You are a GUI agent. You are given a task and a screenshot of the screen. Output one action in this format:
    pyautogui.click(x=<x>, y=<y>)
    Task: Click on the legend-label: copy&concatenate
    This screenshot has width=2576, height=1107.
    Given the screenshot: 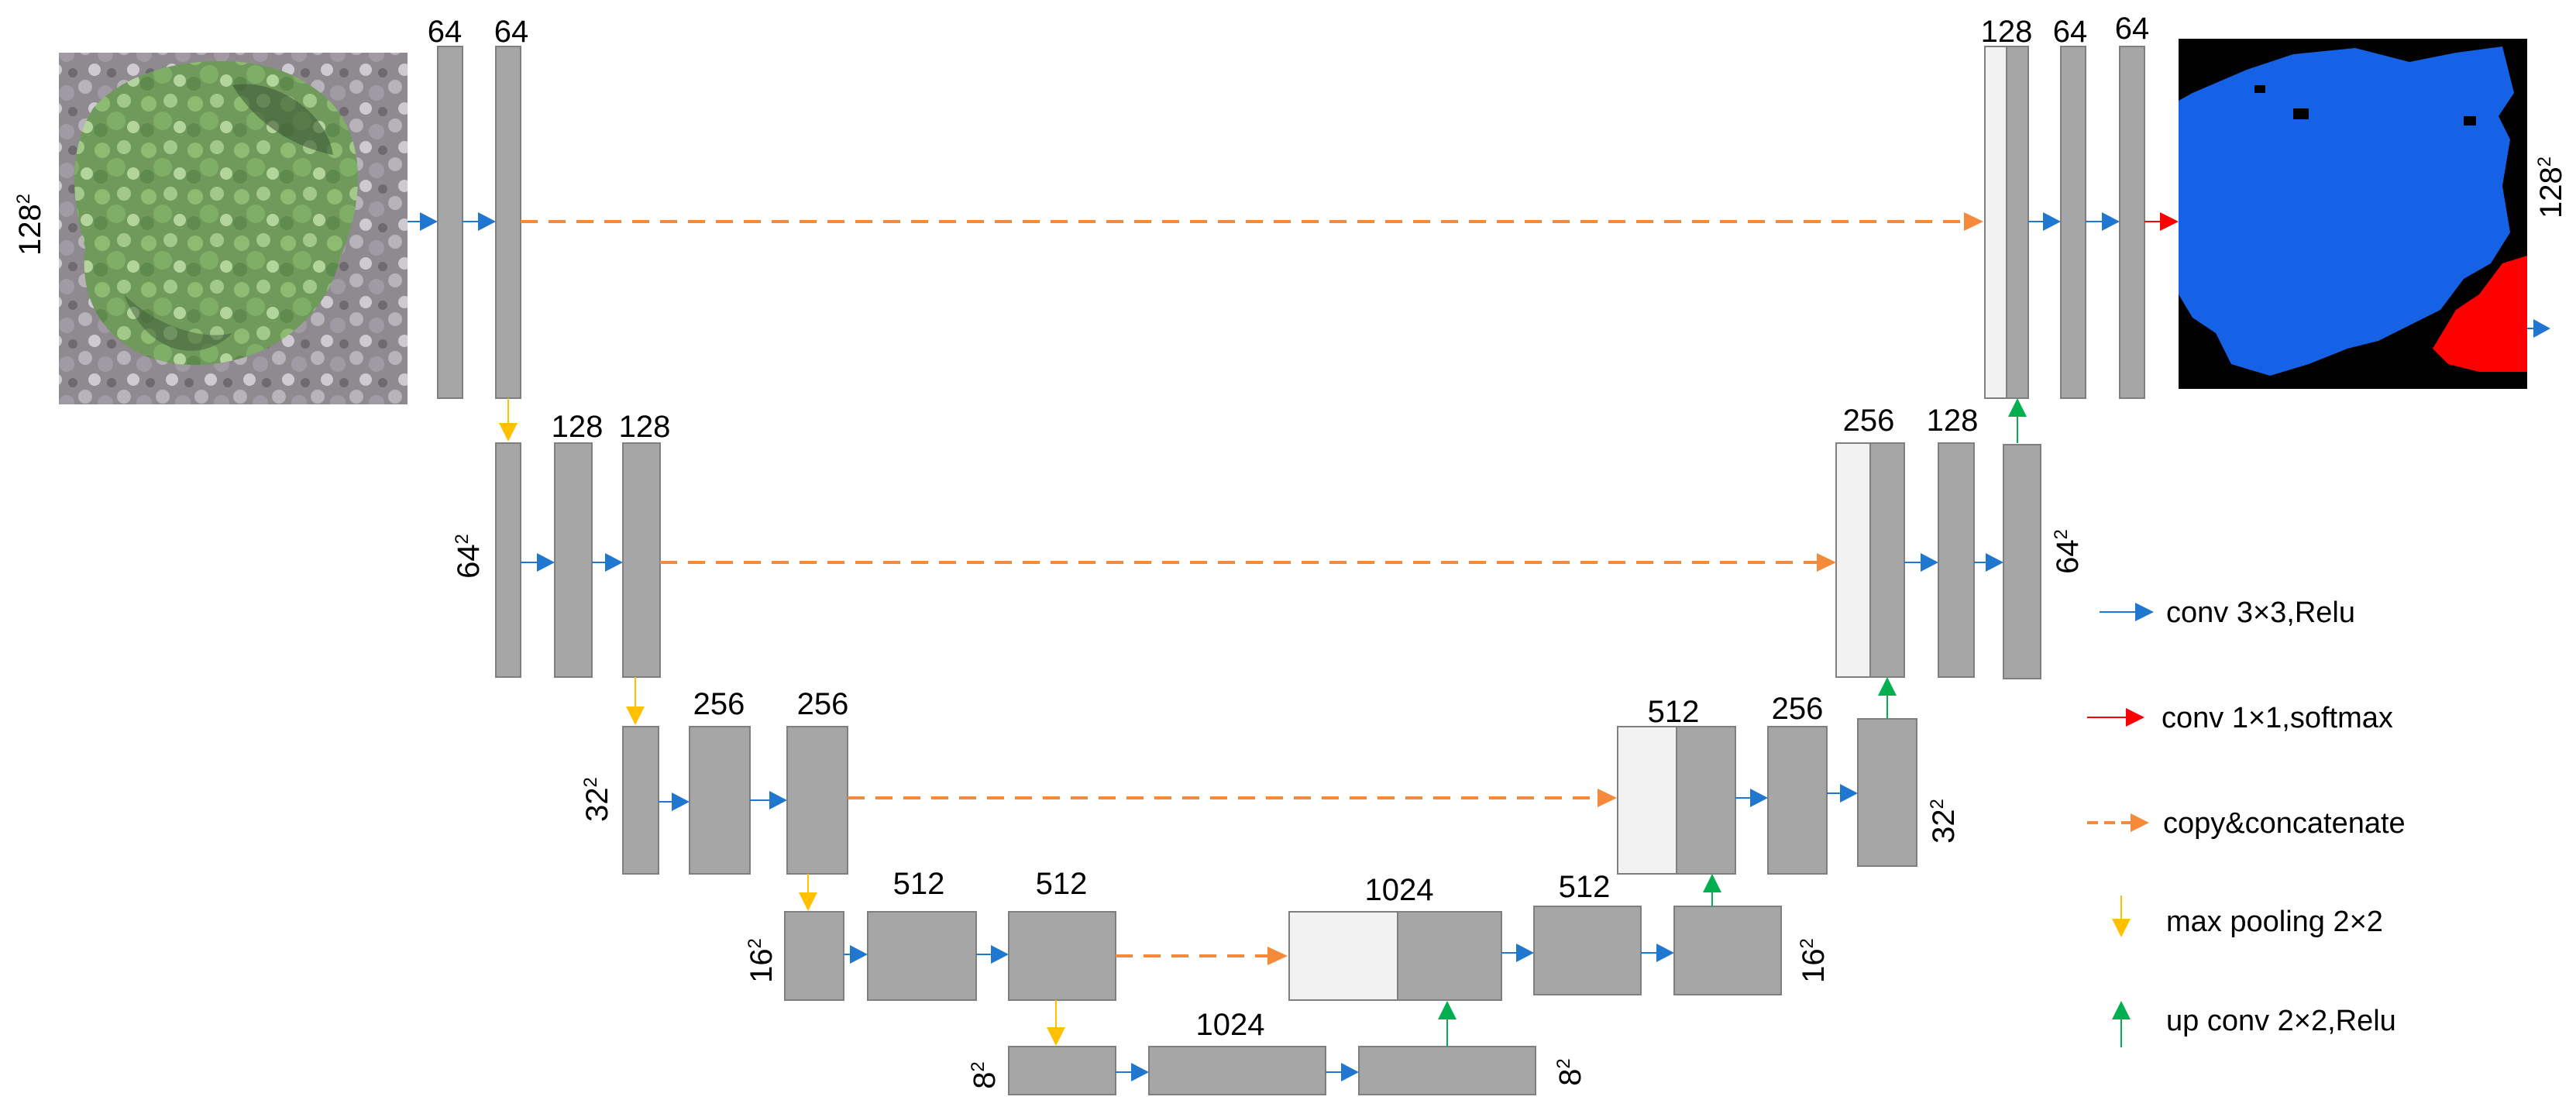 What is the action you would take?
    pyautogui.click(x=2284, y=823)
    